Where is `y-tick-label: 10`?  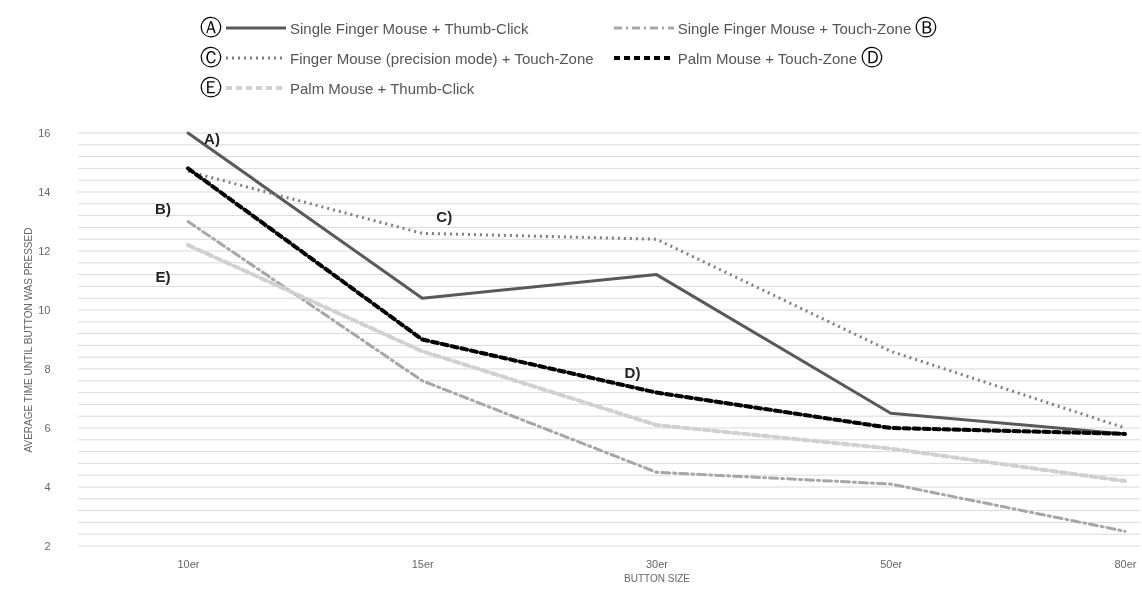 y-tick-label: 10 is located at coordinates (44, 309).